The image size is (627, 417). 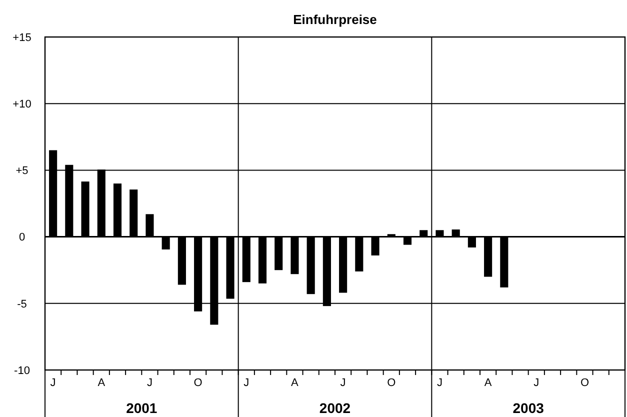 What do you see at coordinates (22, 171) in the screenshot?
I see `y-tick-label: +5` at bounding box center [22, 171].